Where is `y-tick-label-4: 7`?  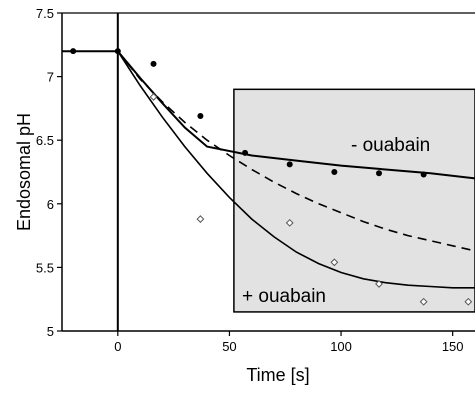
y-tick-label-4: 7 is located at coordinates (50, 77).